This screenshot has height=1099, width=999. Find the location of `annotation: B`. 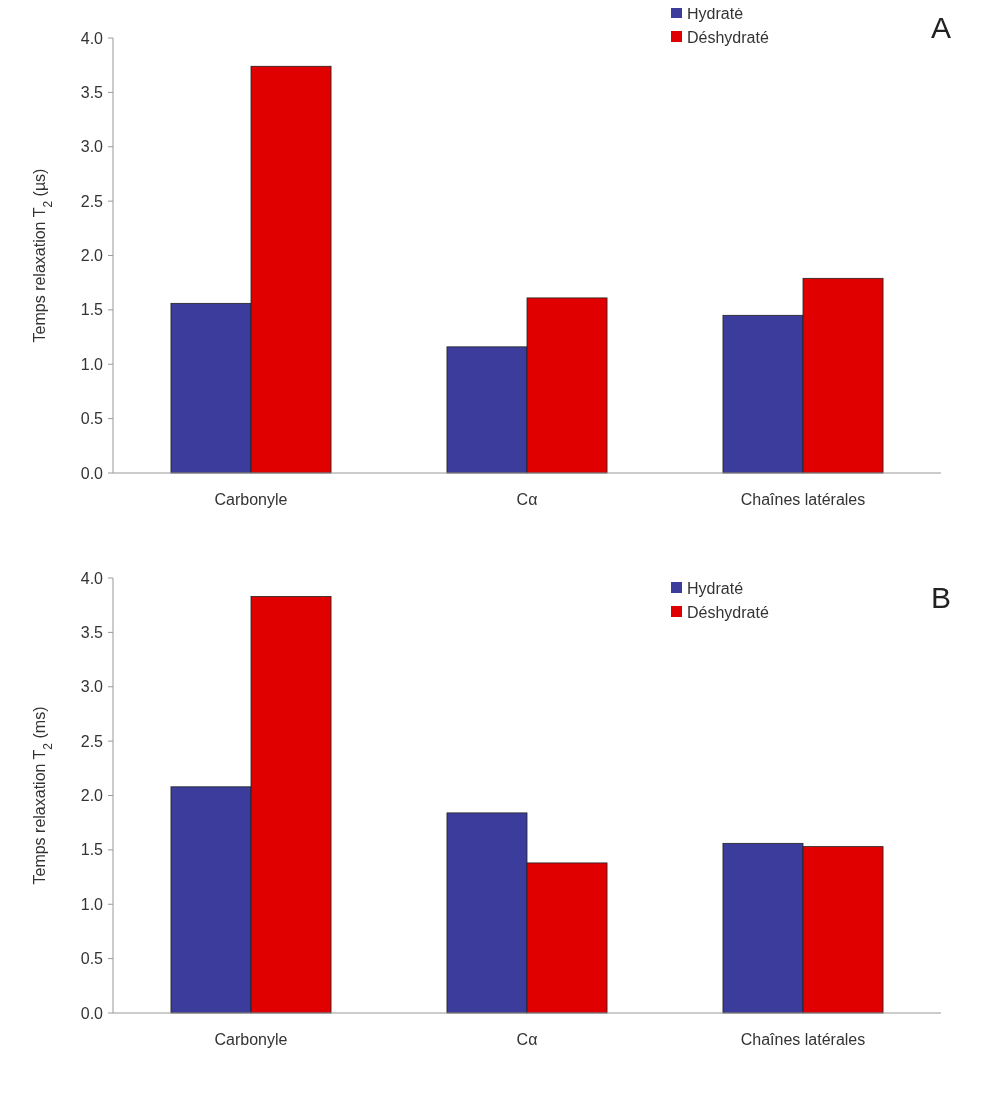

annotation: B is located at coordinates (940, 597).